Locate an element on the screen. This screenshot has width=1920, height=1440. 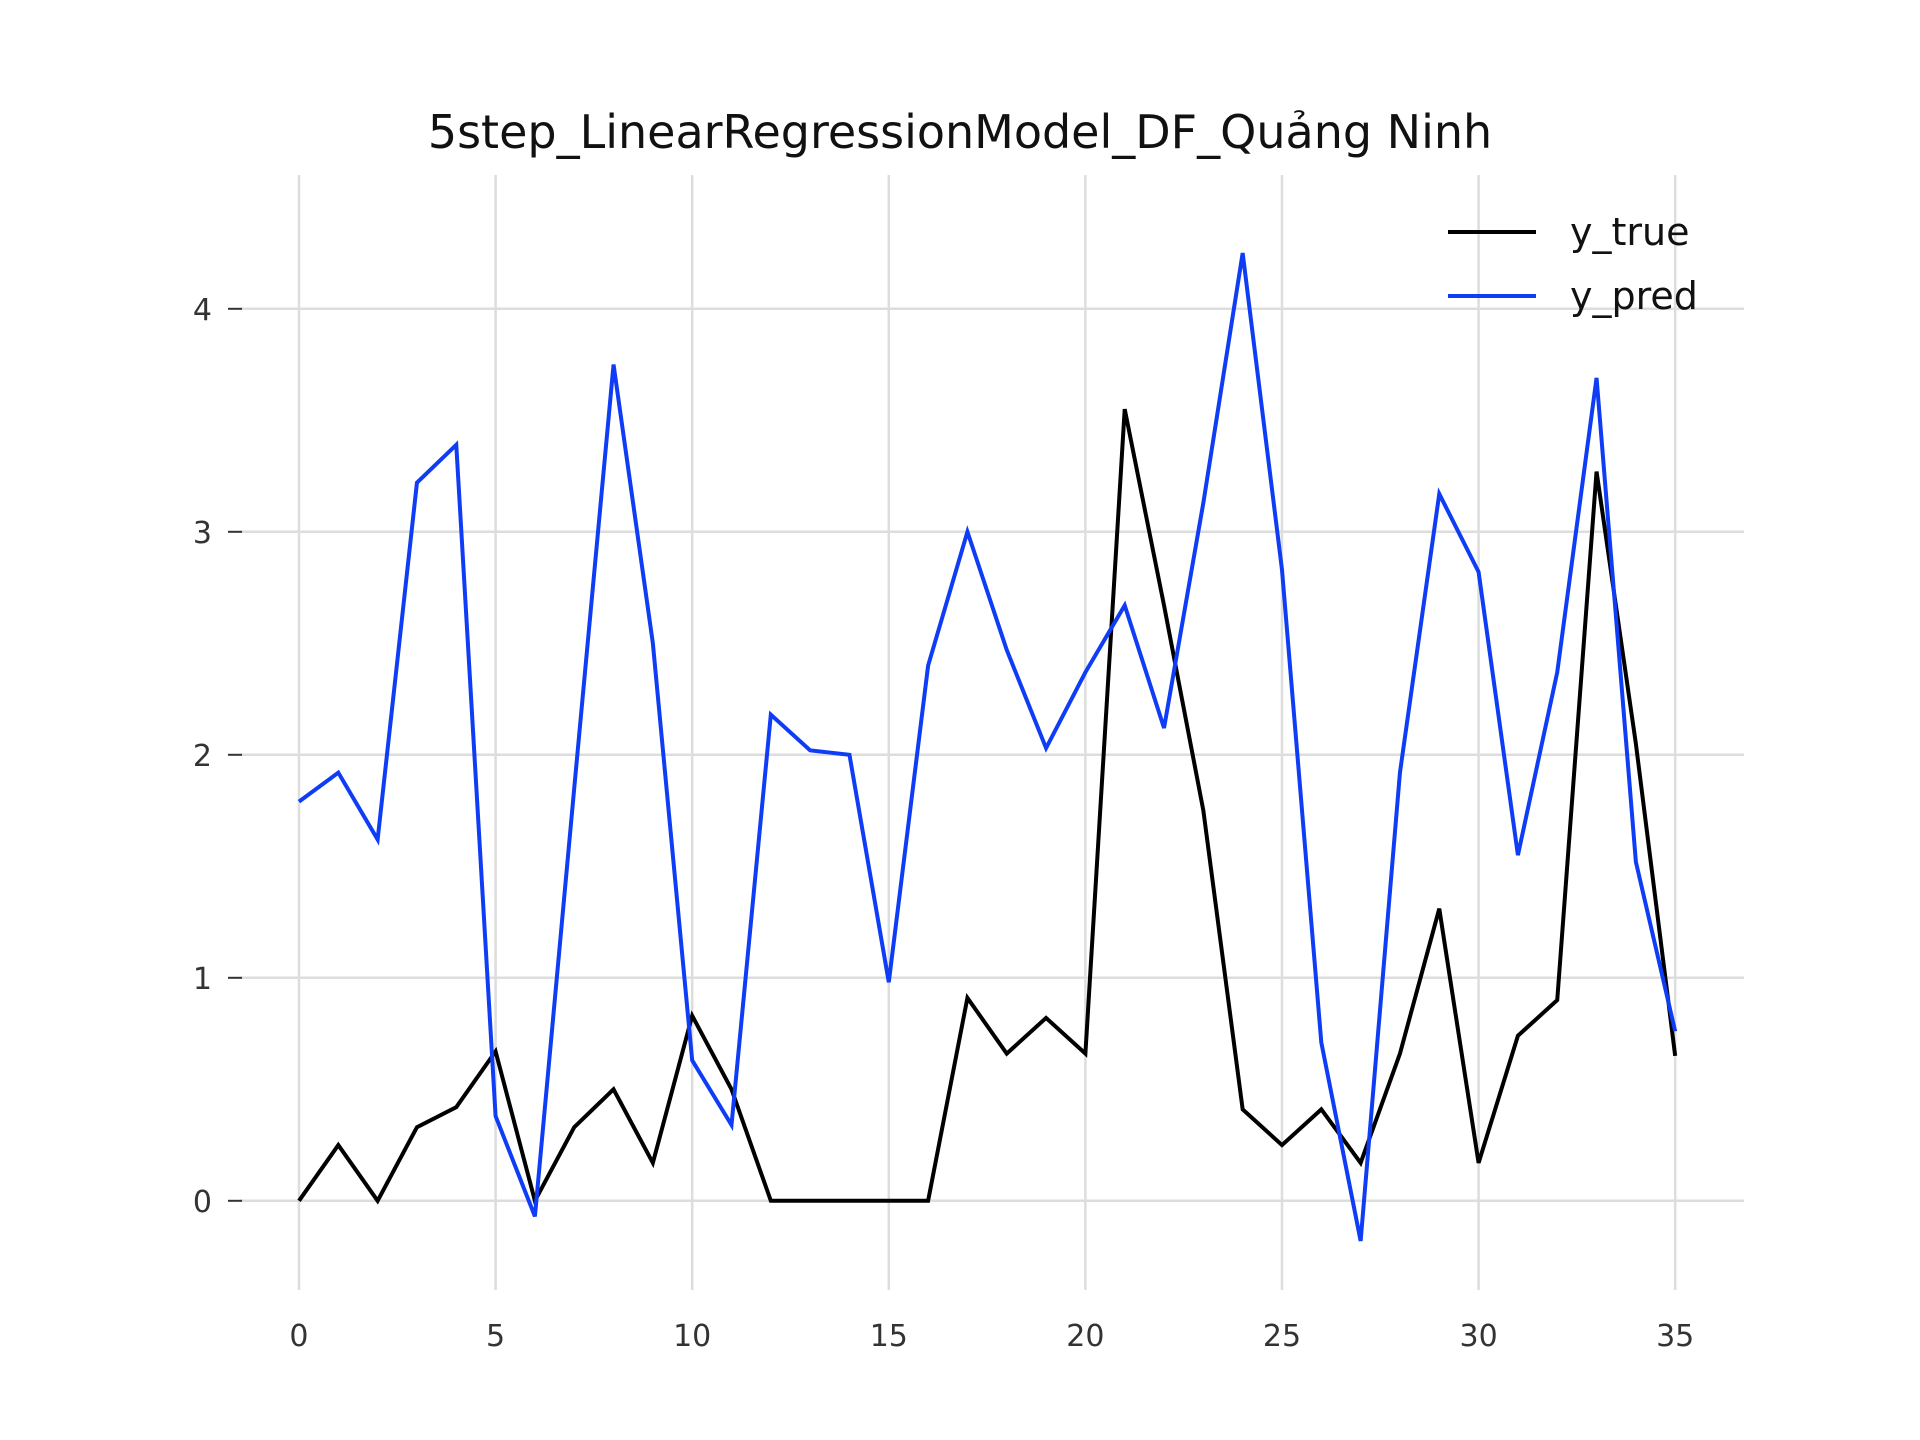
legend-item-y-true: y_true is located at coordinates (1568, 232).